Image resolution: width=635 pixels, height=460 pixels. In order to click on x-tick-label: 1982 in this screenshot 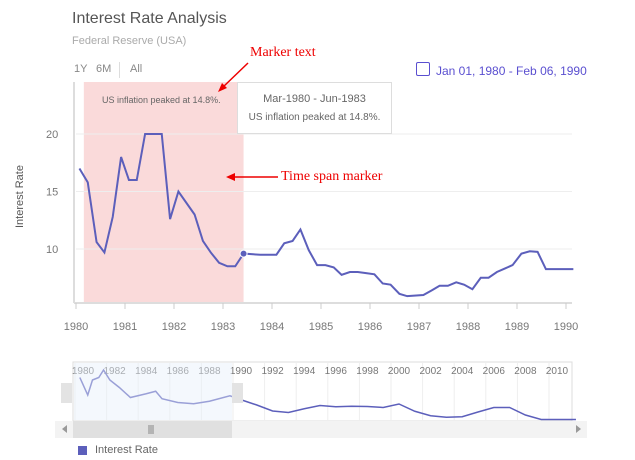, I will do `click(174, 327)`.